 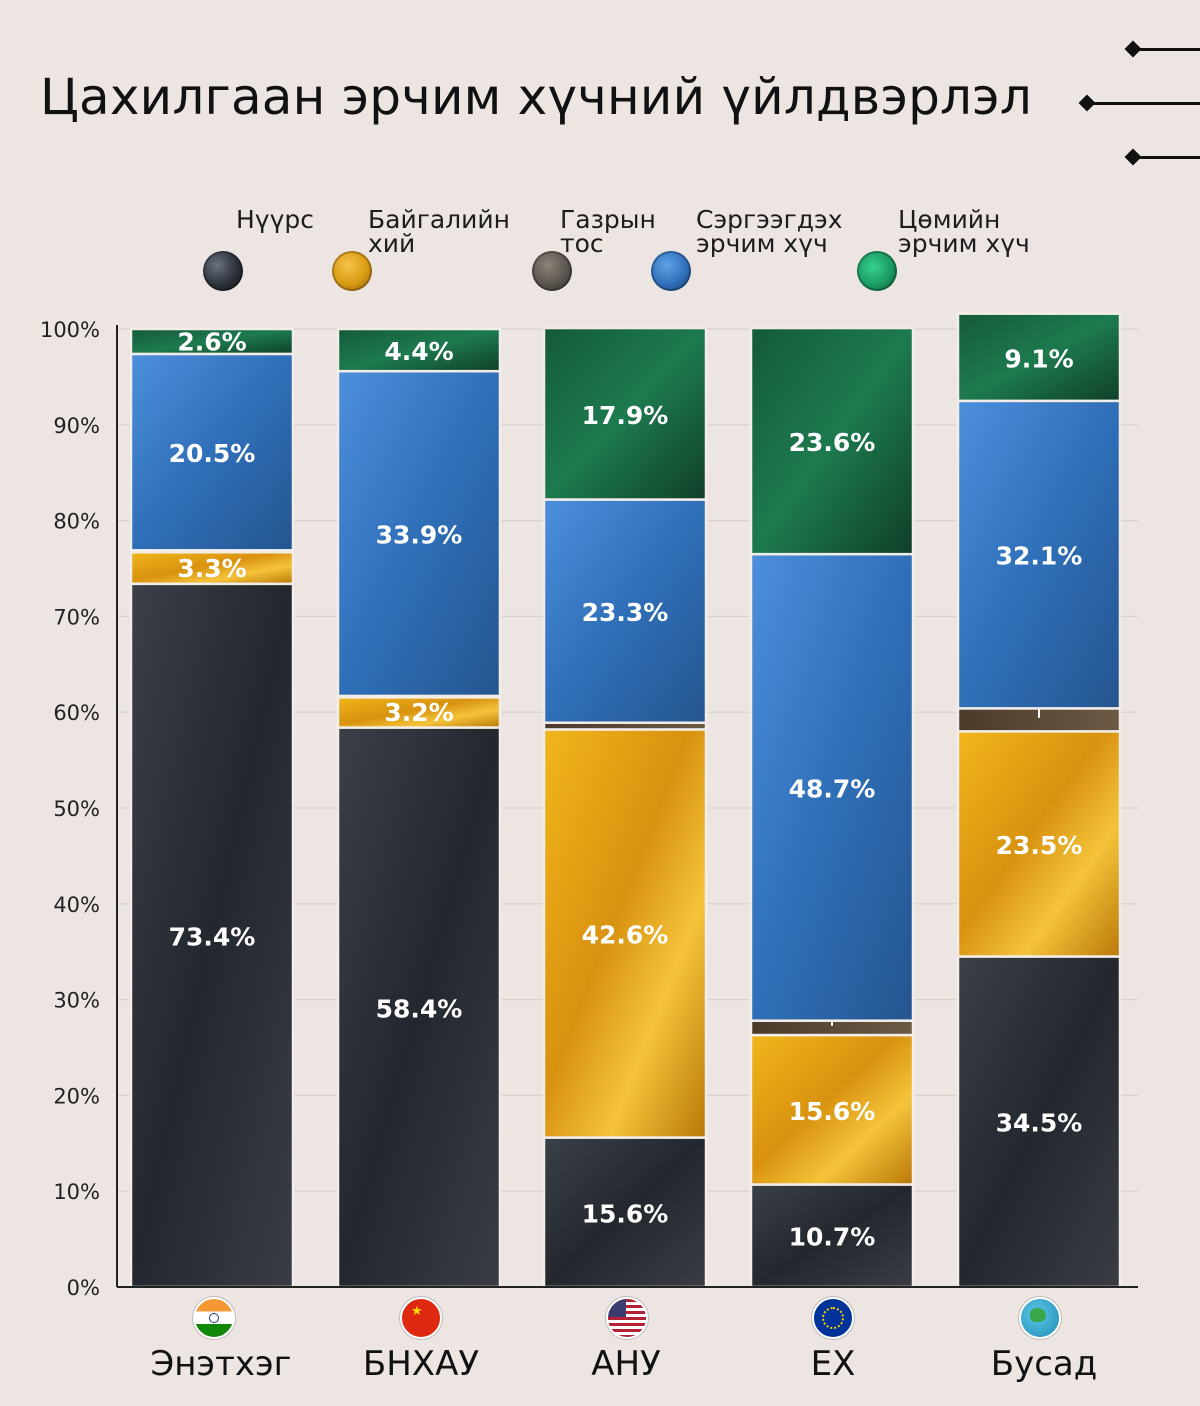 I want to click on legend-label-gas: Байгалийн хий, so click(x=439, y=231).